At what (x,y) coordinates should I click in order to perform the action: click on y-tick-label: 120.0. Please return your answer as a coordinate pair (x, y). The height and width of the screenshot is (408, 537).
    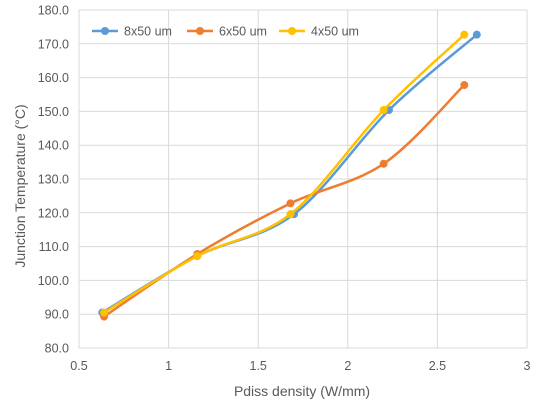
    Looking at the image, I should click on (53, 213).